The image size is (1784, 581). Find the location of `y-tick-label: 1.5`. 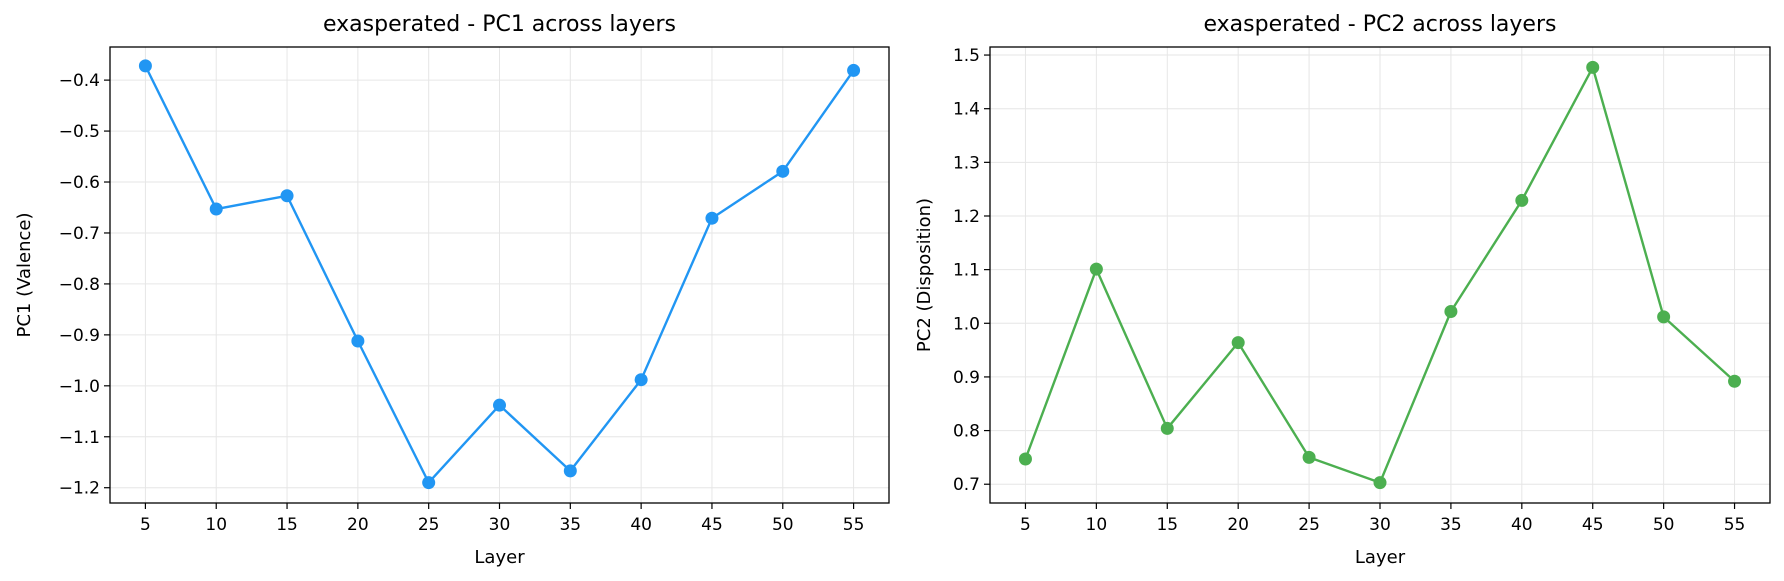

y-tick-label: 1.5 is located at coordinates (966, 56).